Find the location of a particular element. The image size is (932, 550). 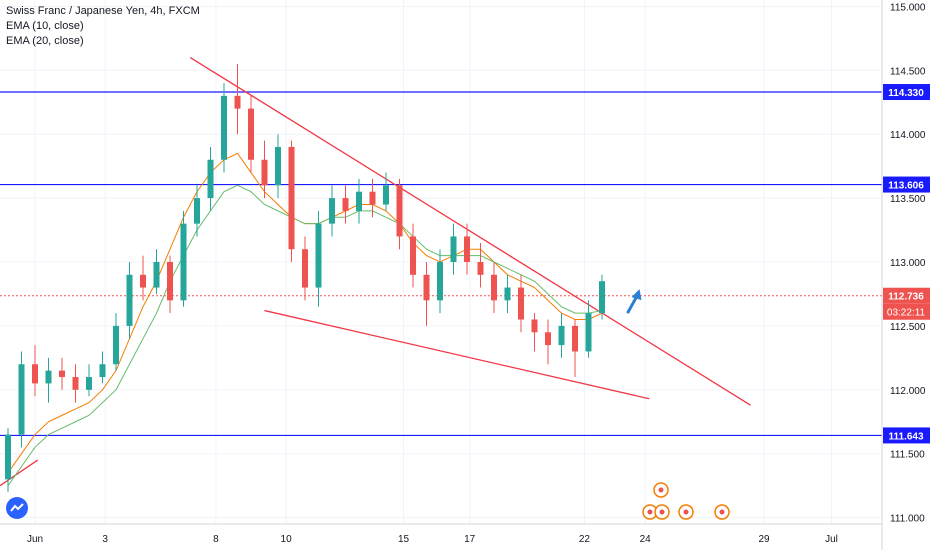

x-tick-label: 17 is located at coordinates (470, 539).